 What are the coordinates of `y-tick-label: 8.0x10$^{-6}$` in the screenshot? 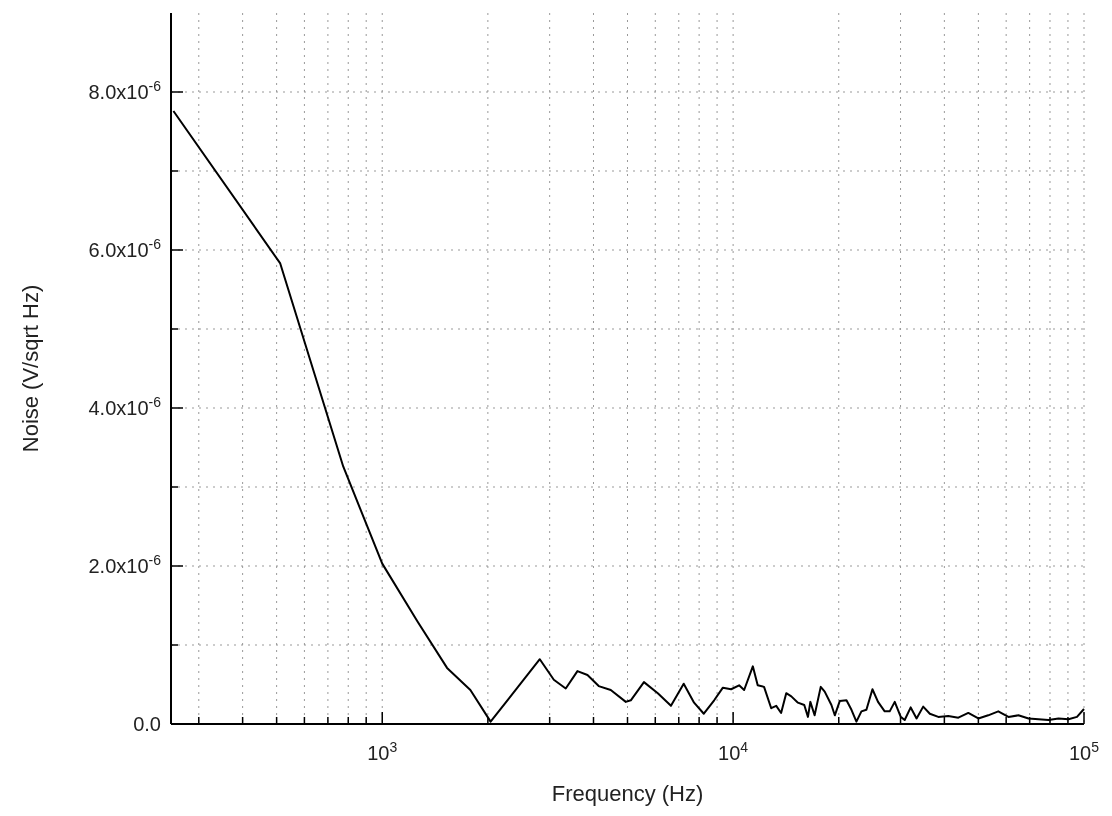 It's located at (125, 90).